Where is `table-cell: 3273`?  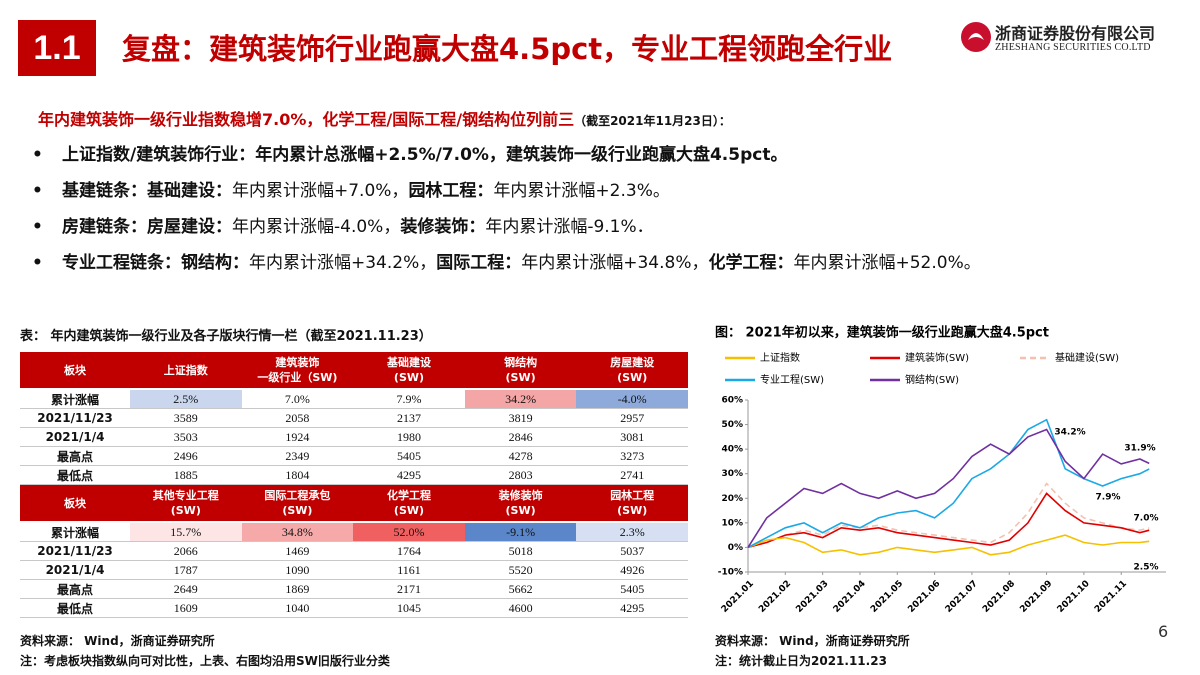 table-cell: 3273 is located at coordinates (632, 456).